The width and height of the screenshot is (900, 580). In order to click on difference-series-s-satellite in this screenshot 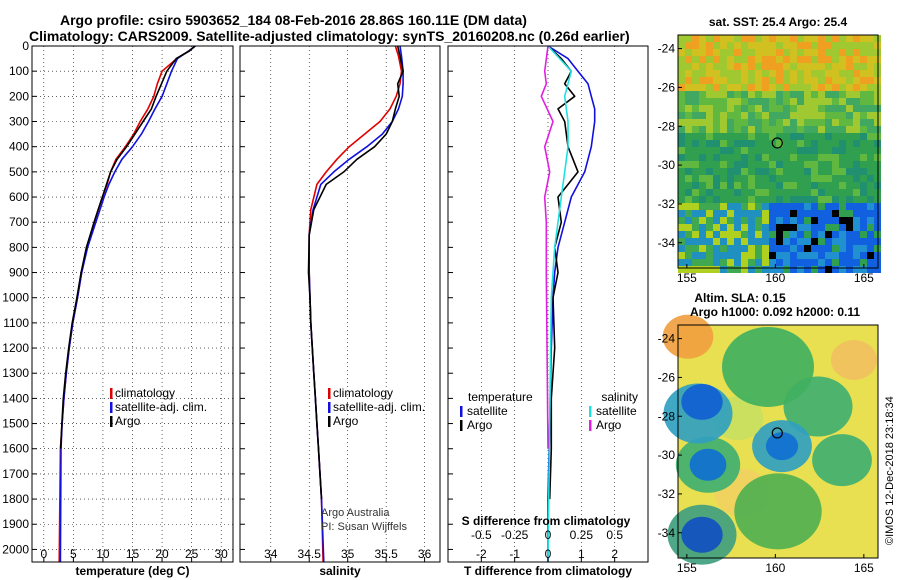, I will do `click(560, 304)`.